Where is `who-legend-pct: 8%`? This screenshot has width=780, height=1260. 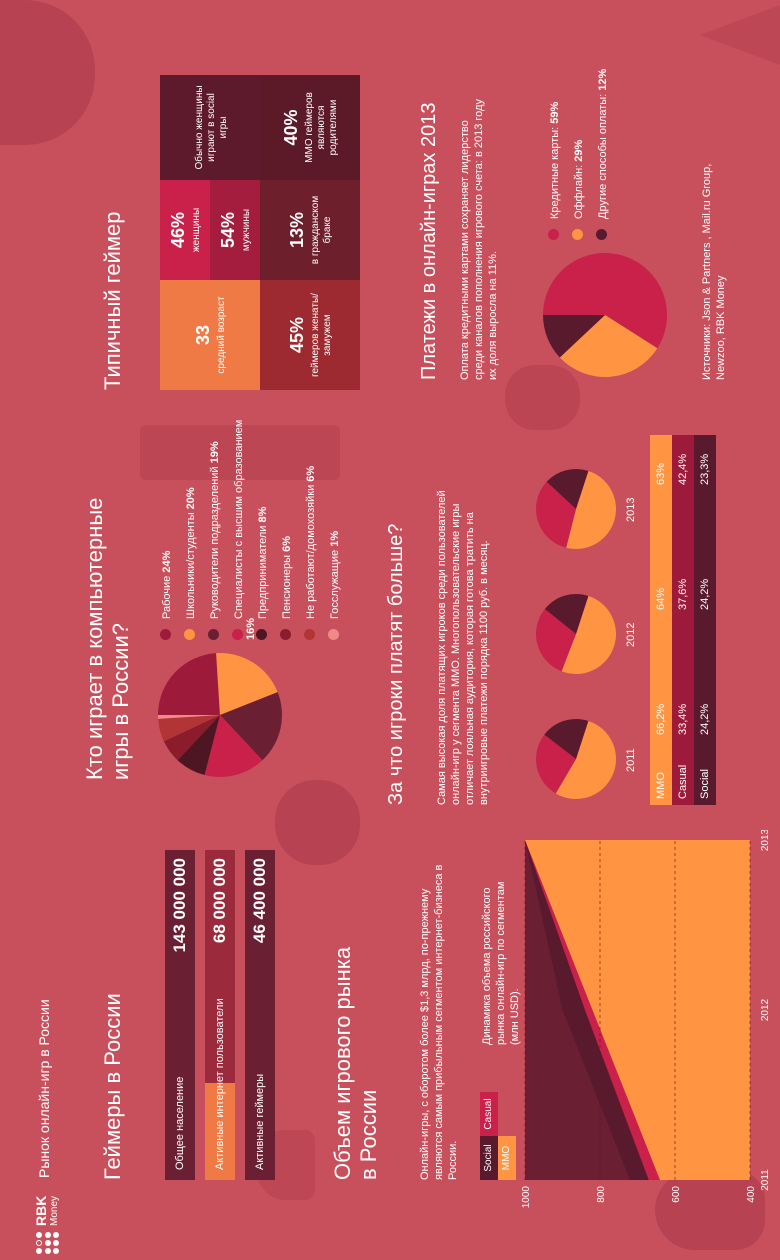
who-legend-pct: 8% is located at coordinates (263, 514).